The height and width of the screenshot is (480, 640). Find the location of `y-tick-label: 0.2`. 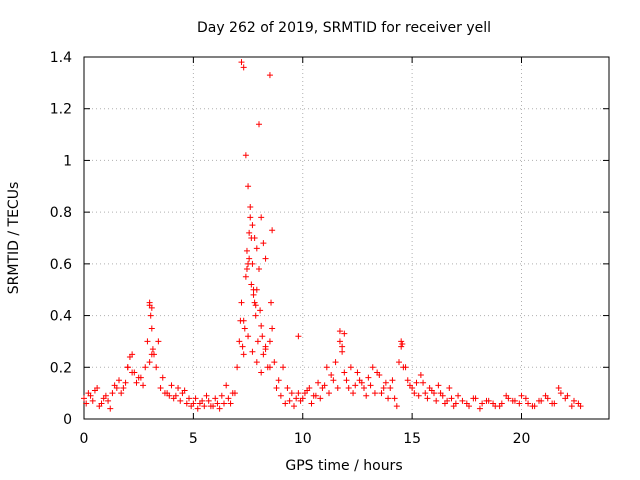

y-tick-label: 0.2 is located at coordinates (61, 368).